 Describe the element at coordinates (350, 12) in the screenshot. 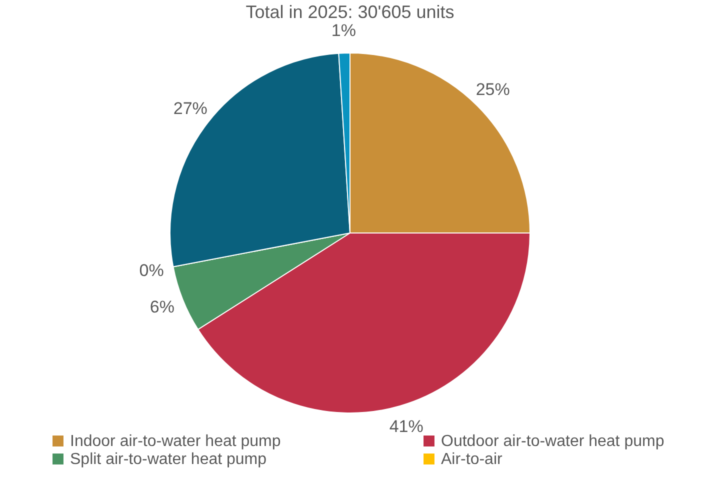

I see `chart-title: Total in 2025: 30'605 units` at that location.